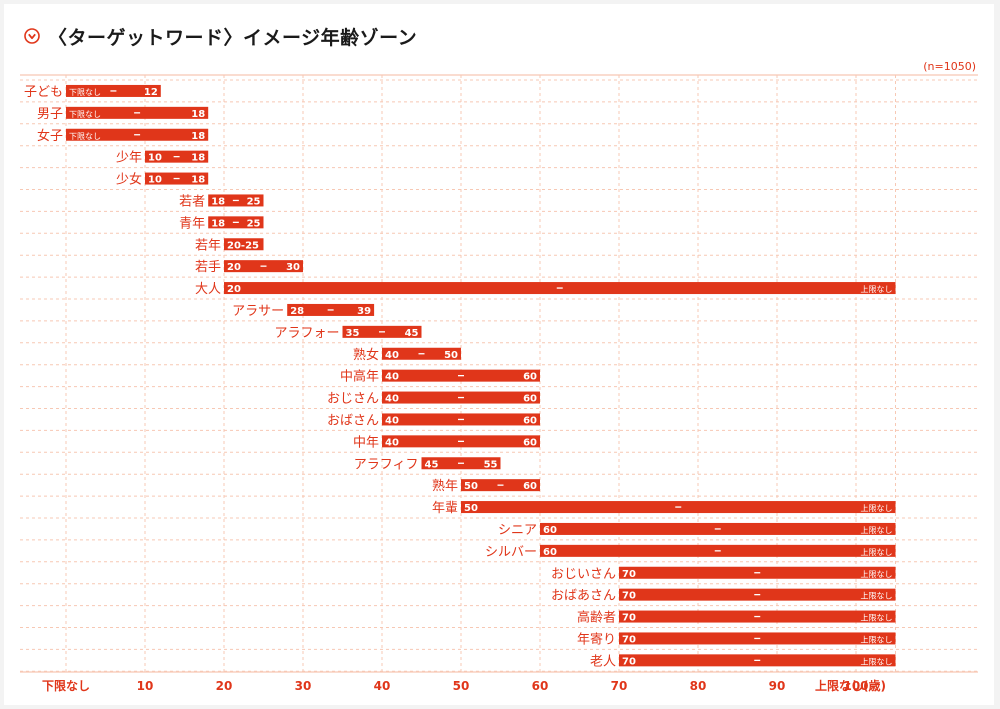 The image size is (1000, 709). I want to click on row-label: 大人, so click(208, 289).